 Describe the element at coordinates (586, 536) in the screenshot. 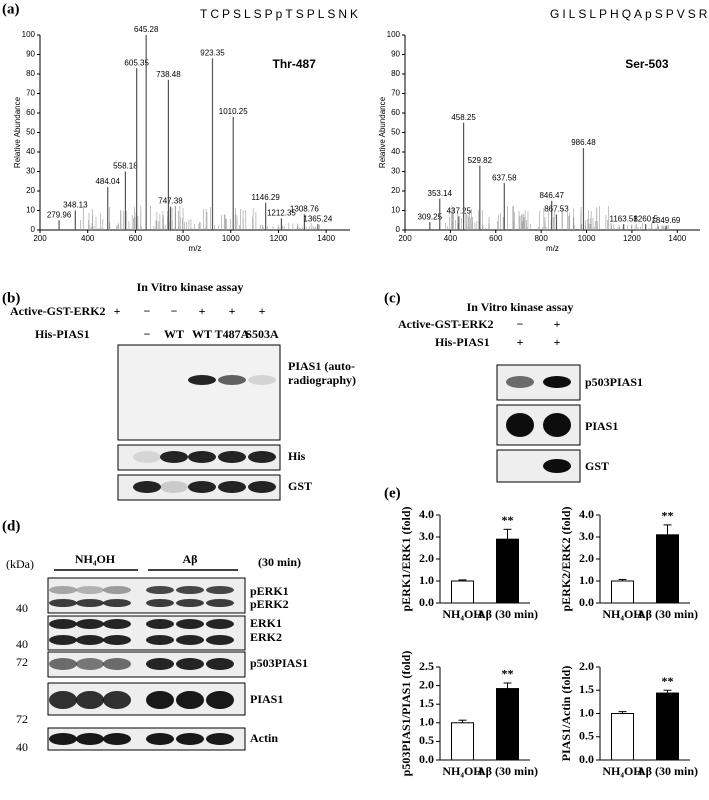

I see `y-tick-label: 3.0` at that location.